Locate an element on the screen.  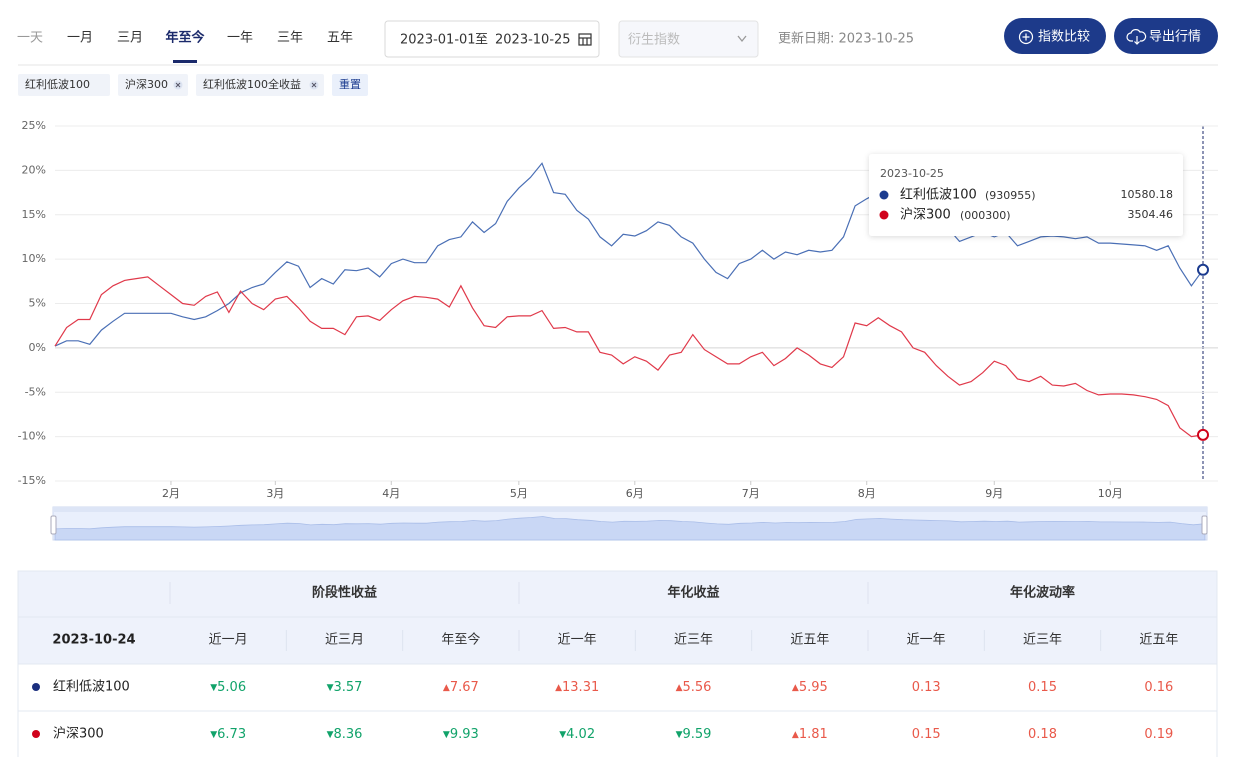
y-tick-label: 0% is located at coordinates (37, 347).